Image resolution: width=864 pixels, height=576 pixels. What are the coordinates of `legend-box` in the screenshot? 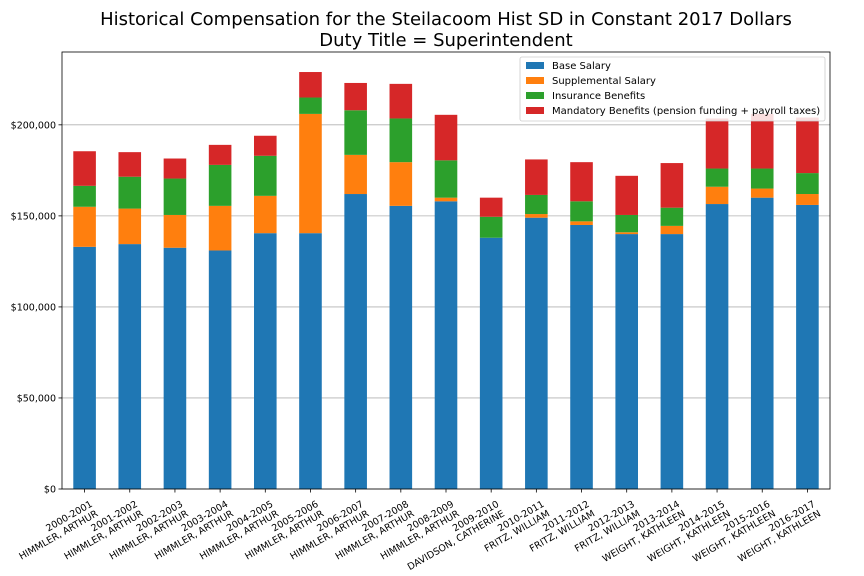 It's located at (672, 89).